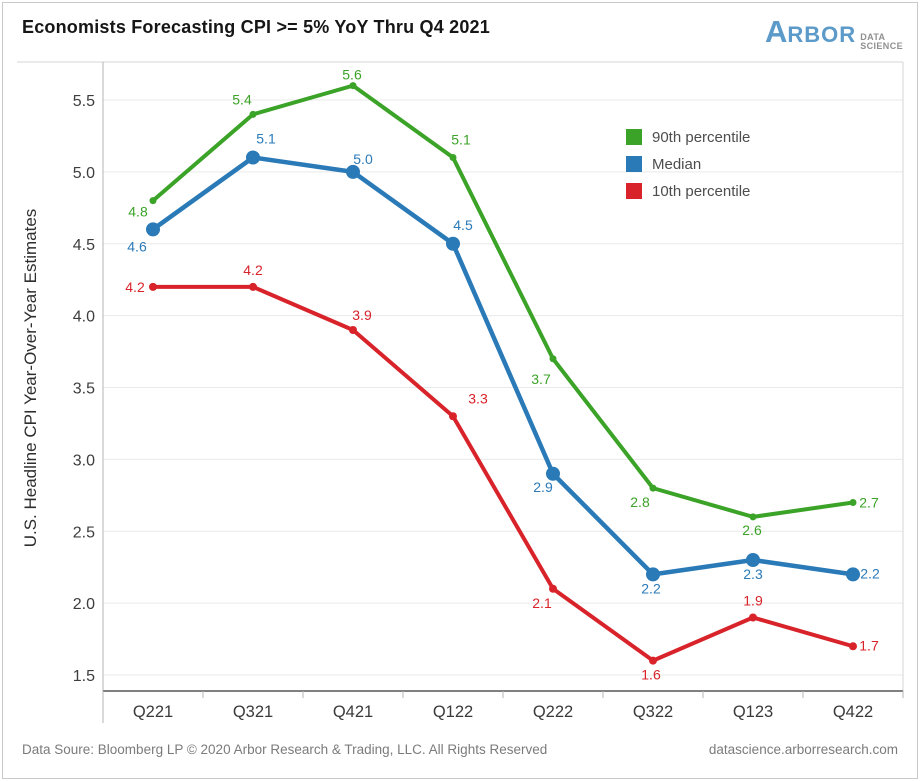  I want to click on x-tick-label: Q421, so click(353, 712).